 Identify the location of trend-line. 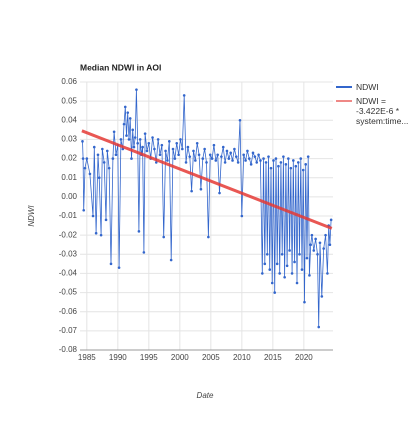
(207, 179).